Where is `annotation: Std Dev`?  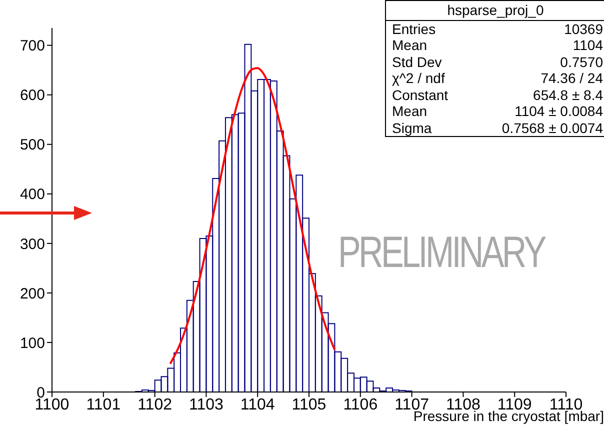 annotation: Std Dev is located at coordinates (417, 62).